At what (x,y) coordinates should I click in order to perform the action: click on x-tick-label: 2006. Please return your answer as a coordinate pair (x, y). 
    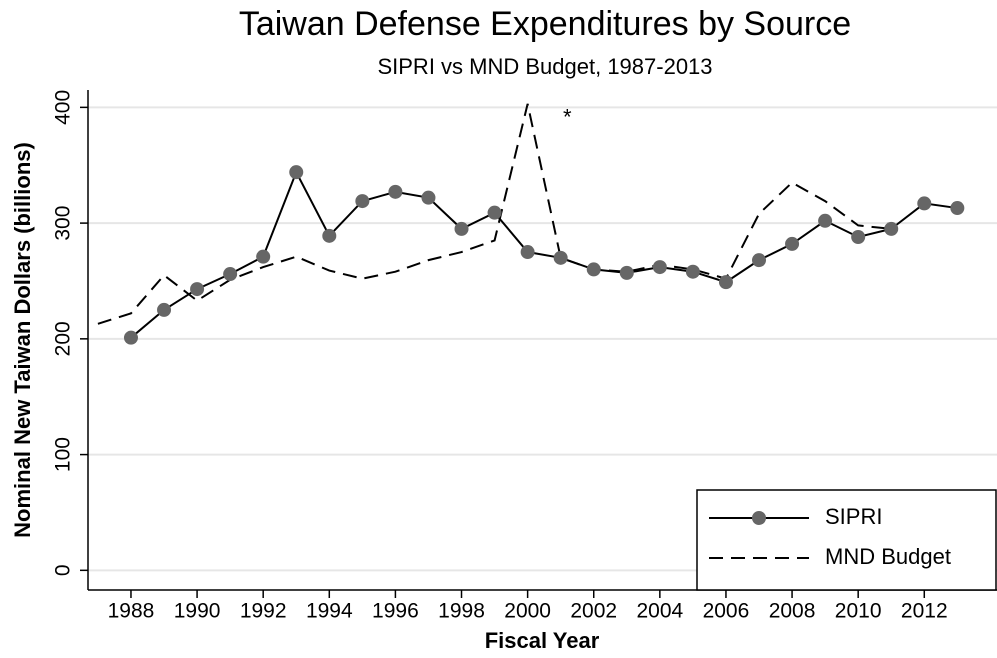
    Looking at the image, I should click on (726, 611).